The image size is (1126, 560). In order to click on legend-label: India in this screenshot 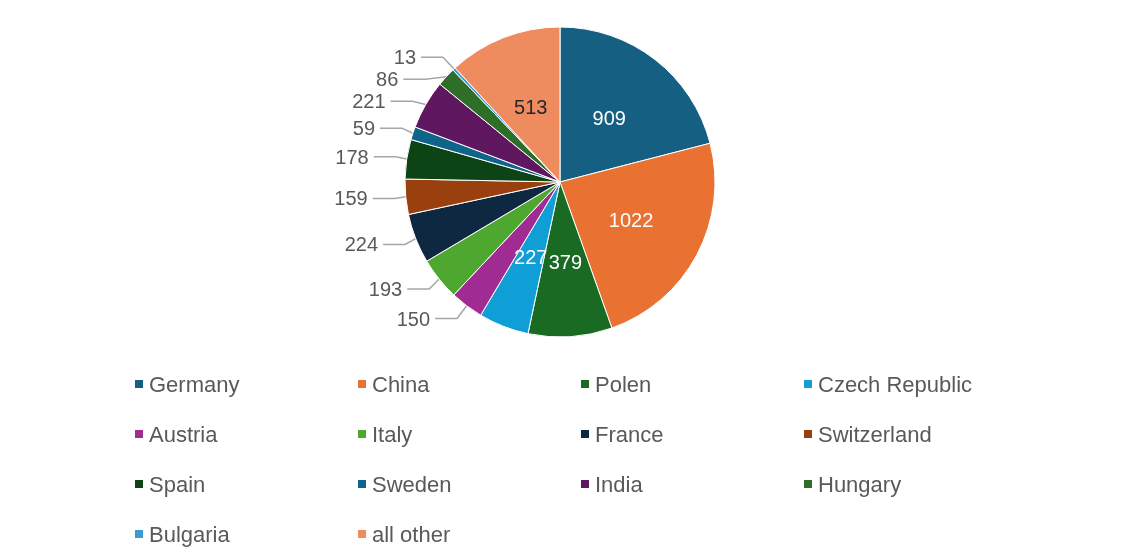, I will do `click(619, 484)`.